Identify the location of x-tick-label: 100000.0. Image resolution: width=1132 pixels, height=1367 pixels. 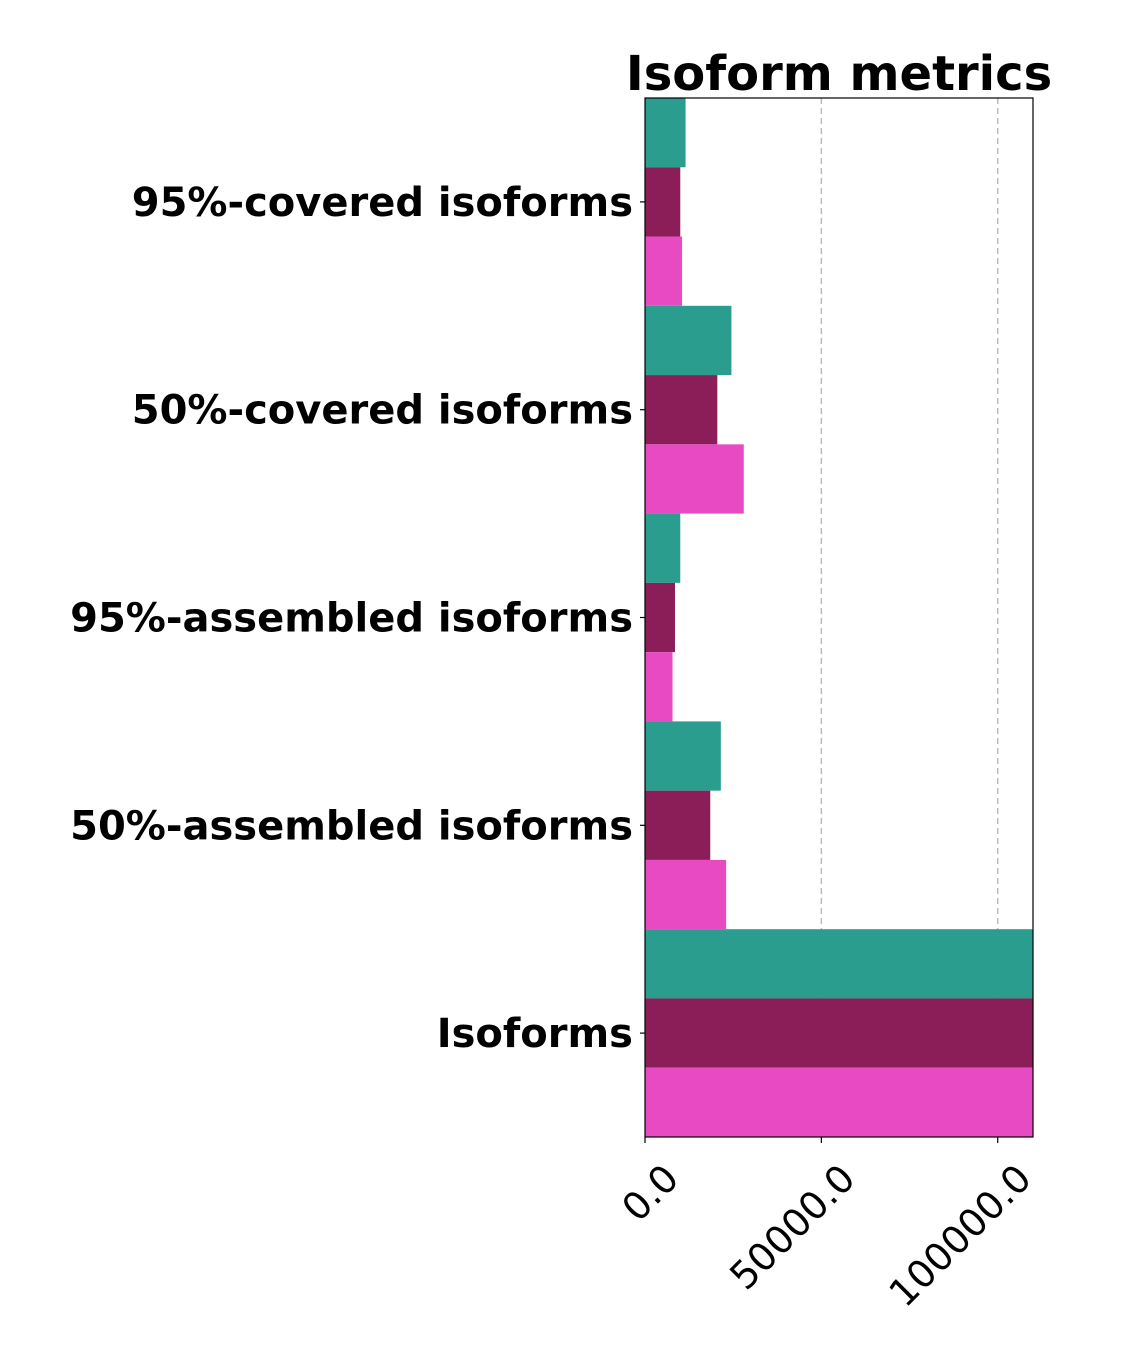
(960, 1235).